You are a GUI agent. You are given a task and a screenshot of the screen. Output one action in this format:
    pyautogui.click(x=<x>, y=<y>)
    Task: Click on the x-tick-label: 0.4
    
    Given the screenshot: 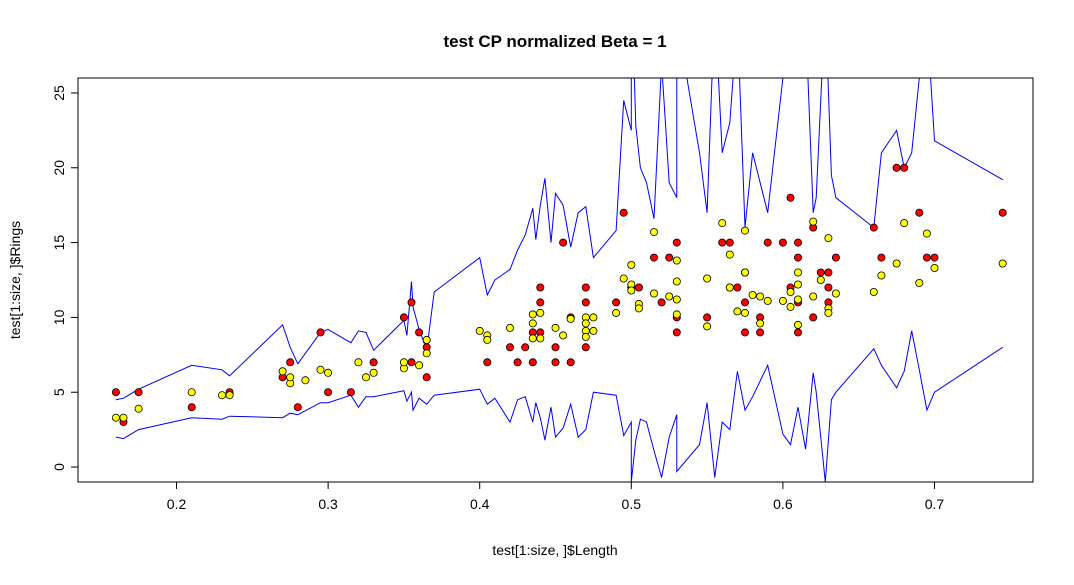 What is the action you would take?
    pyautogui.click(x=480, y=504)
    